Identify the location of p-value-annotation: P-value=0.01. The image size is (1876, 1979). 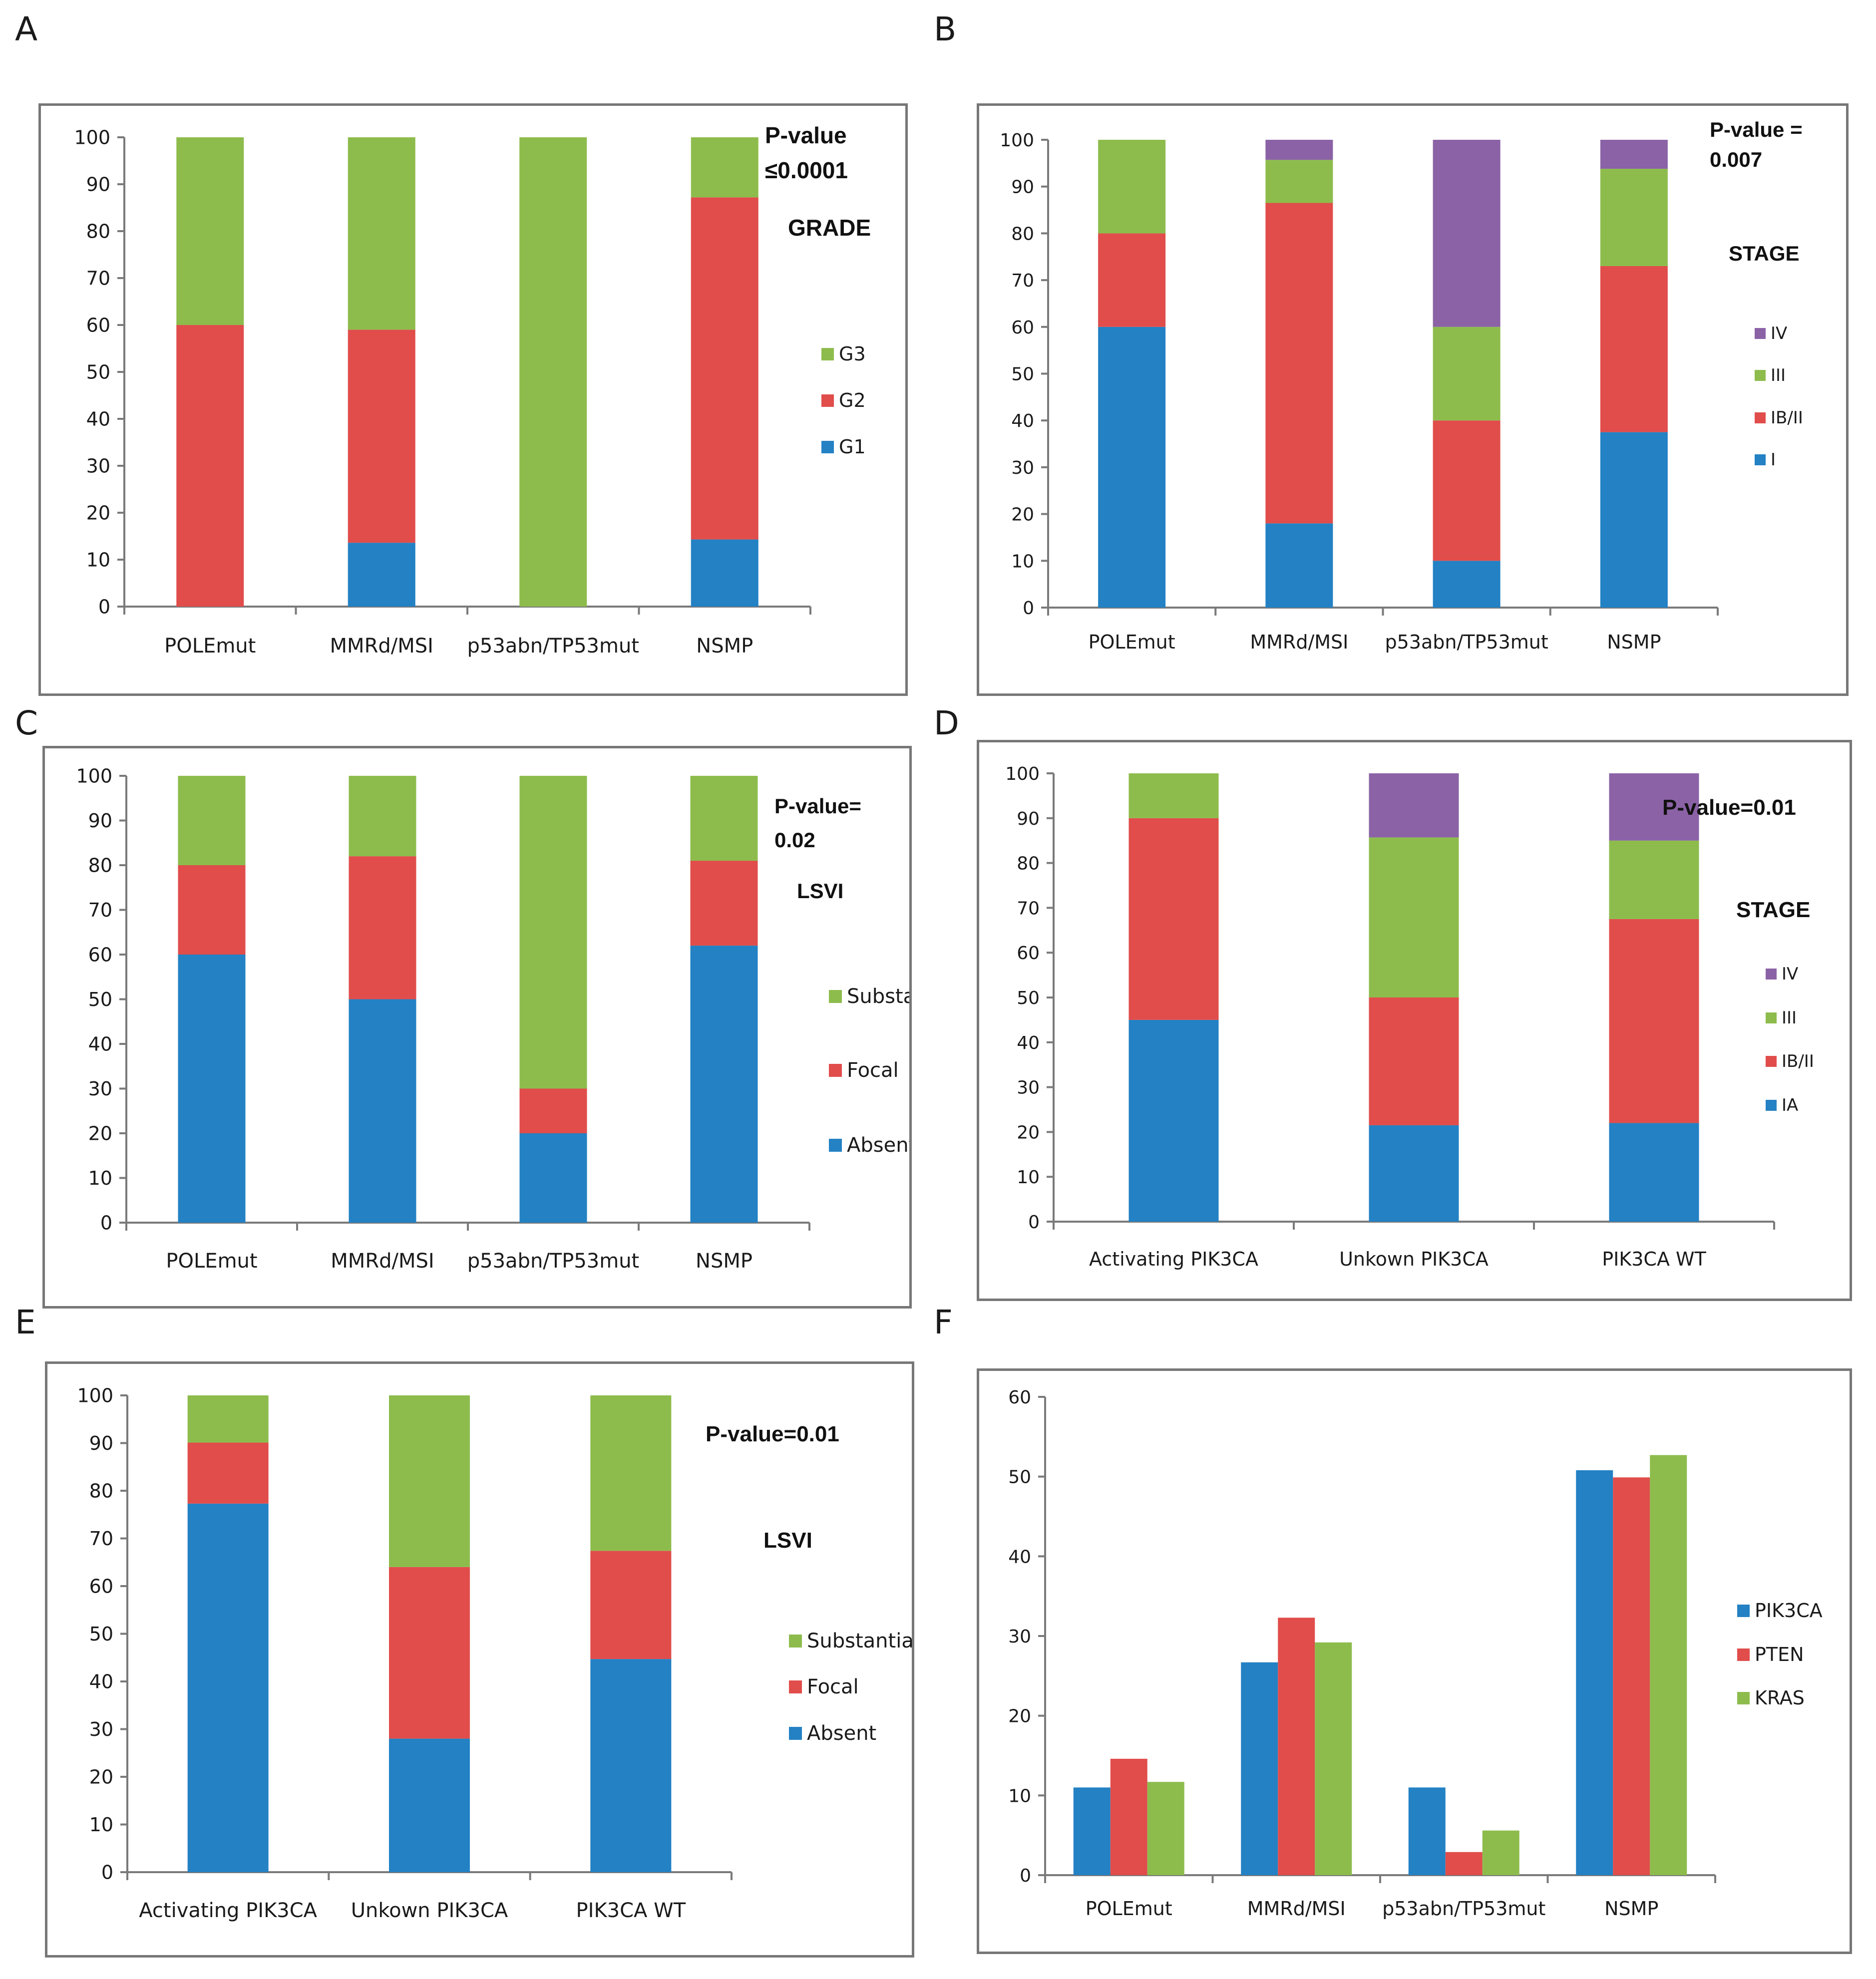
(1729, 807).